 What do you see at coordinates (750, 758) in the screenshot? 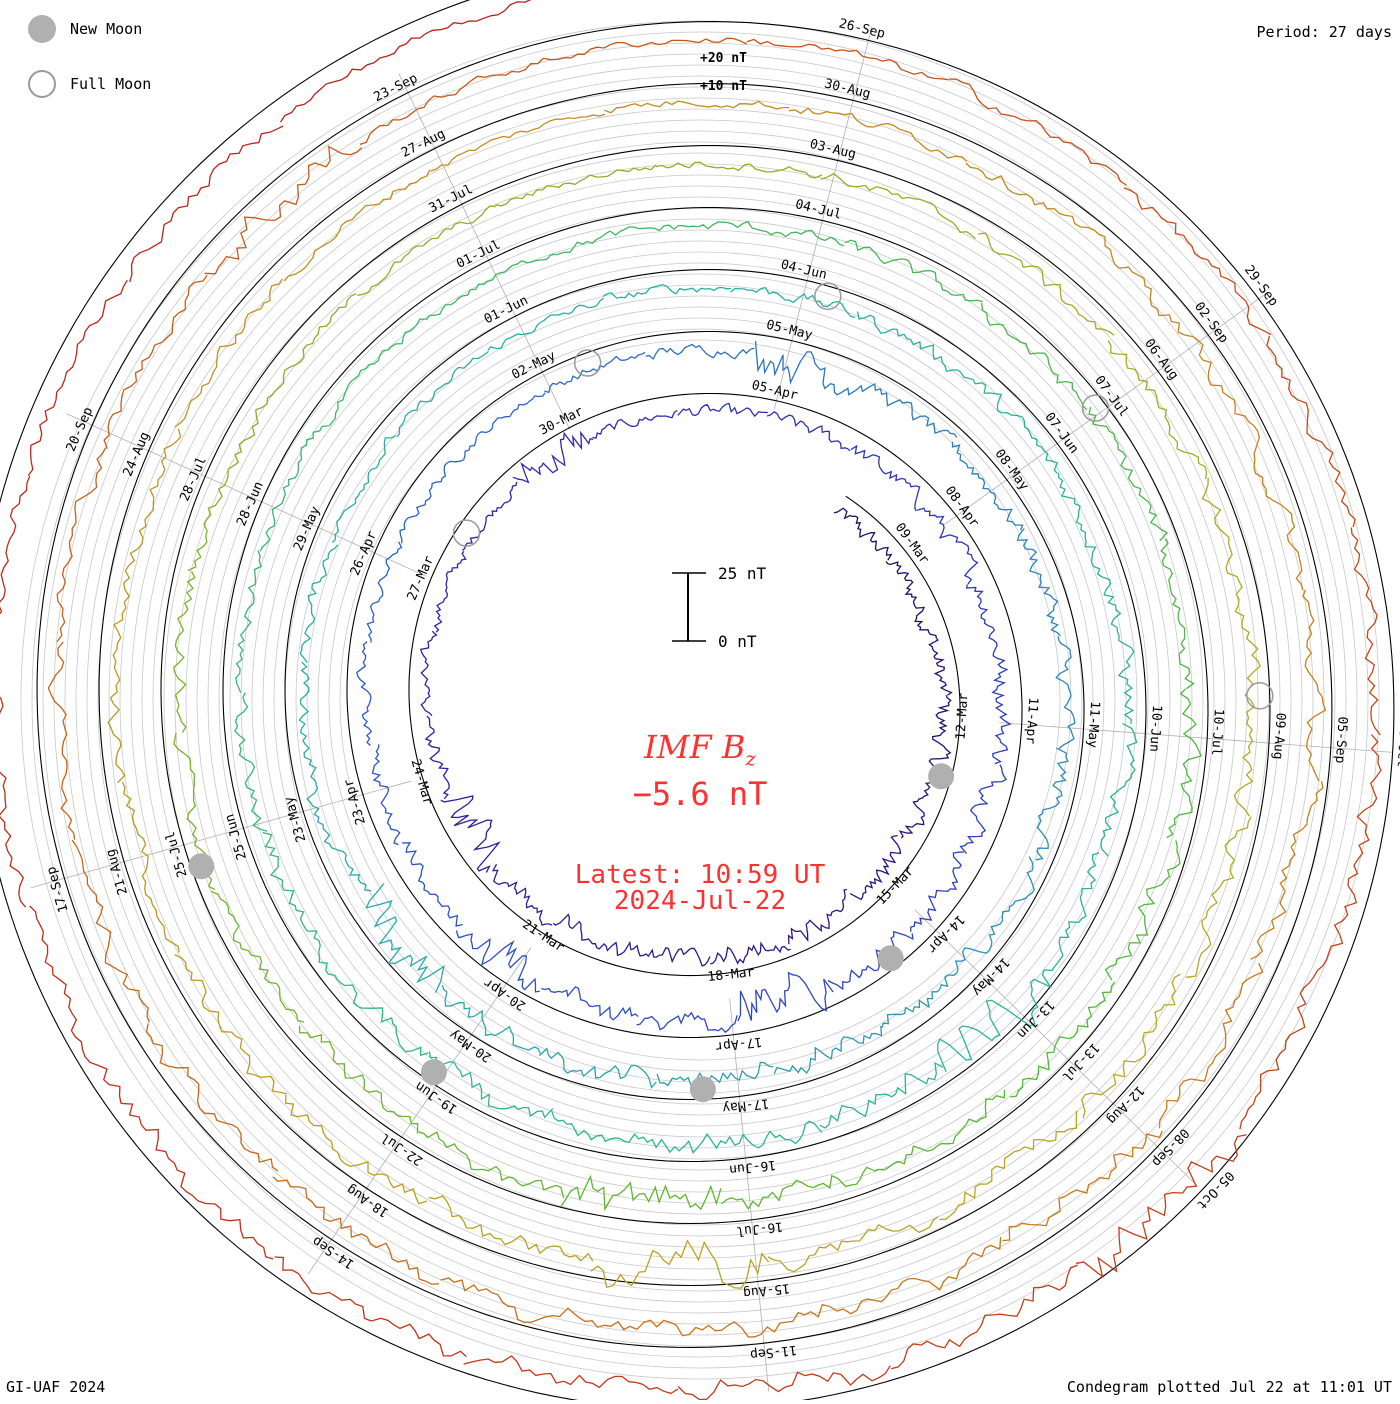
I see `chart-title-sub: z` at bounding box center [750, 758].